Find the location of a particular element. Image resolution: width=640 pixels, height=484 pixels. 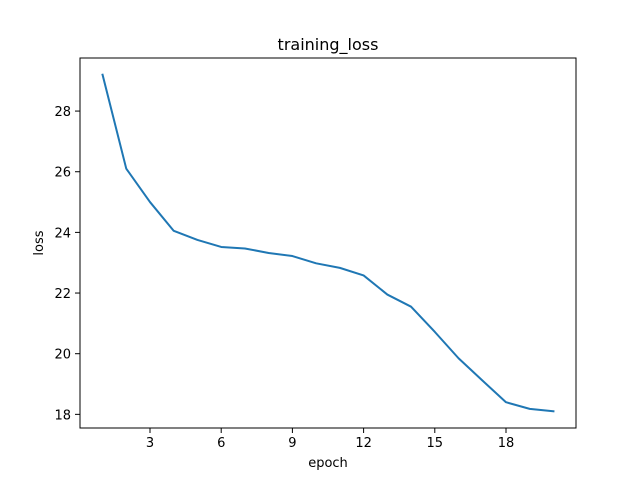

y-tick-label: 26 is located at coordinates (62, 173).